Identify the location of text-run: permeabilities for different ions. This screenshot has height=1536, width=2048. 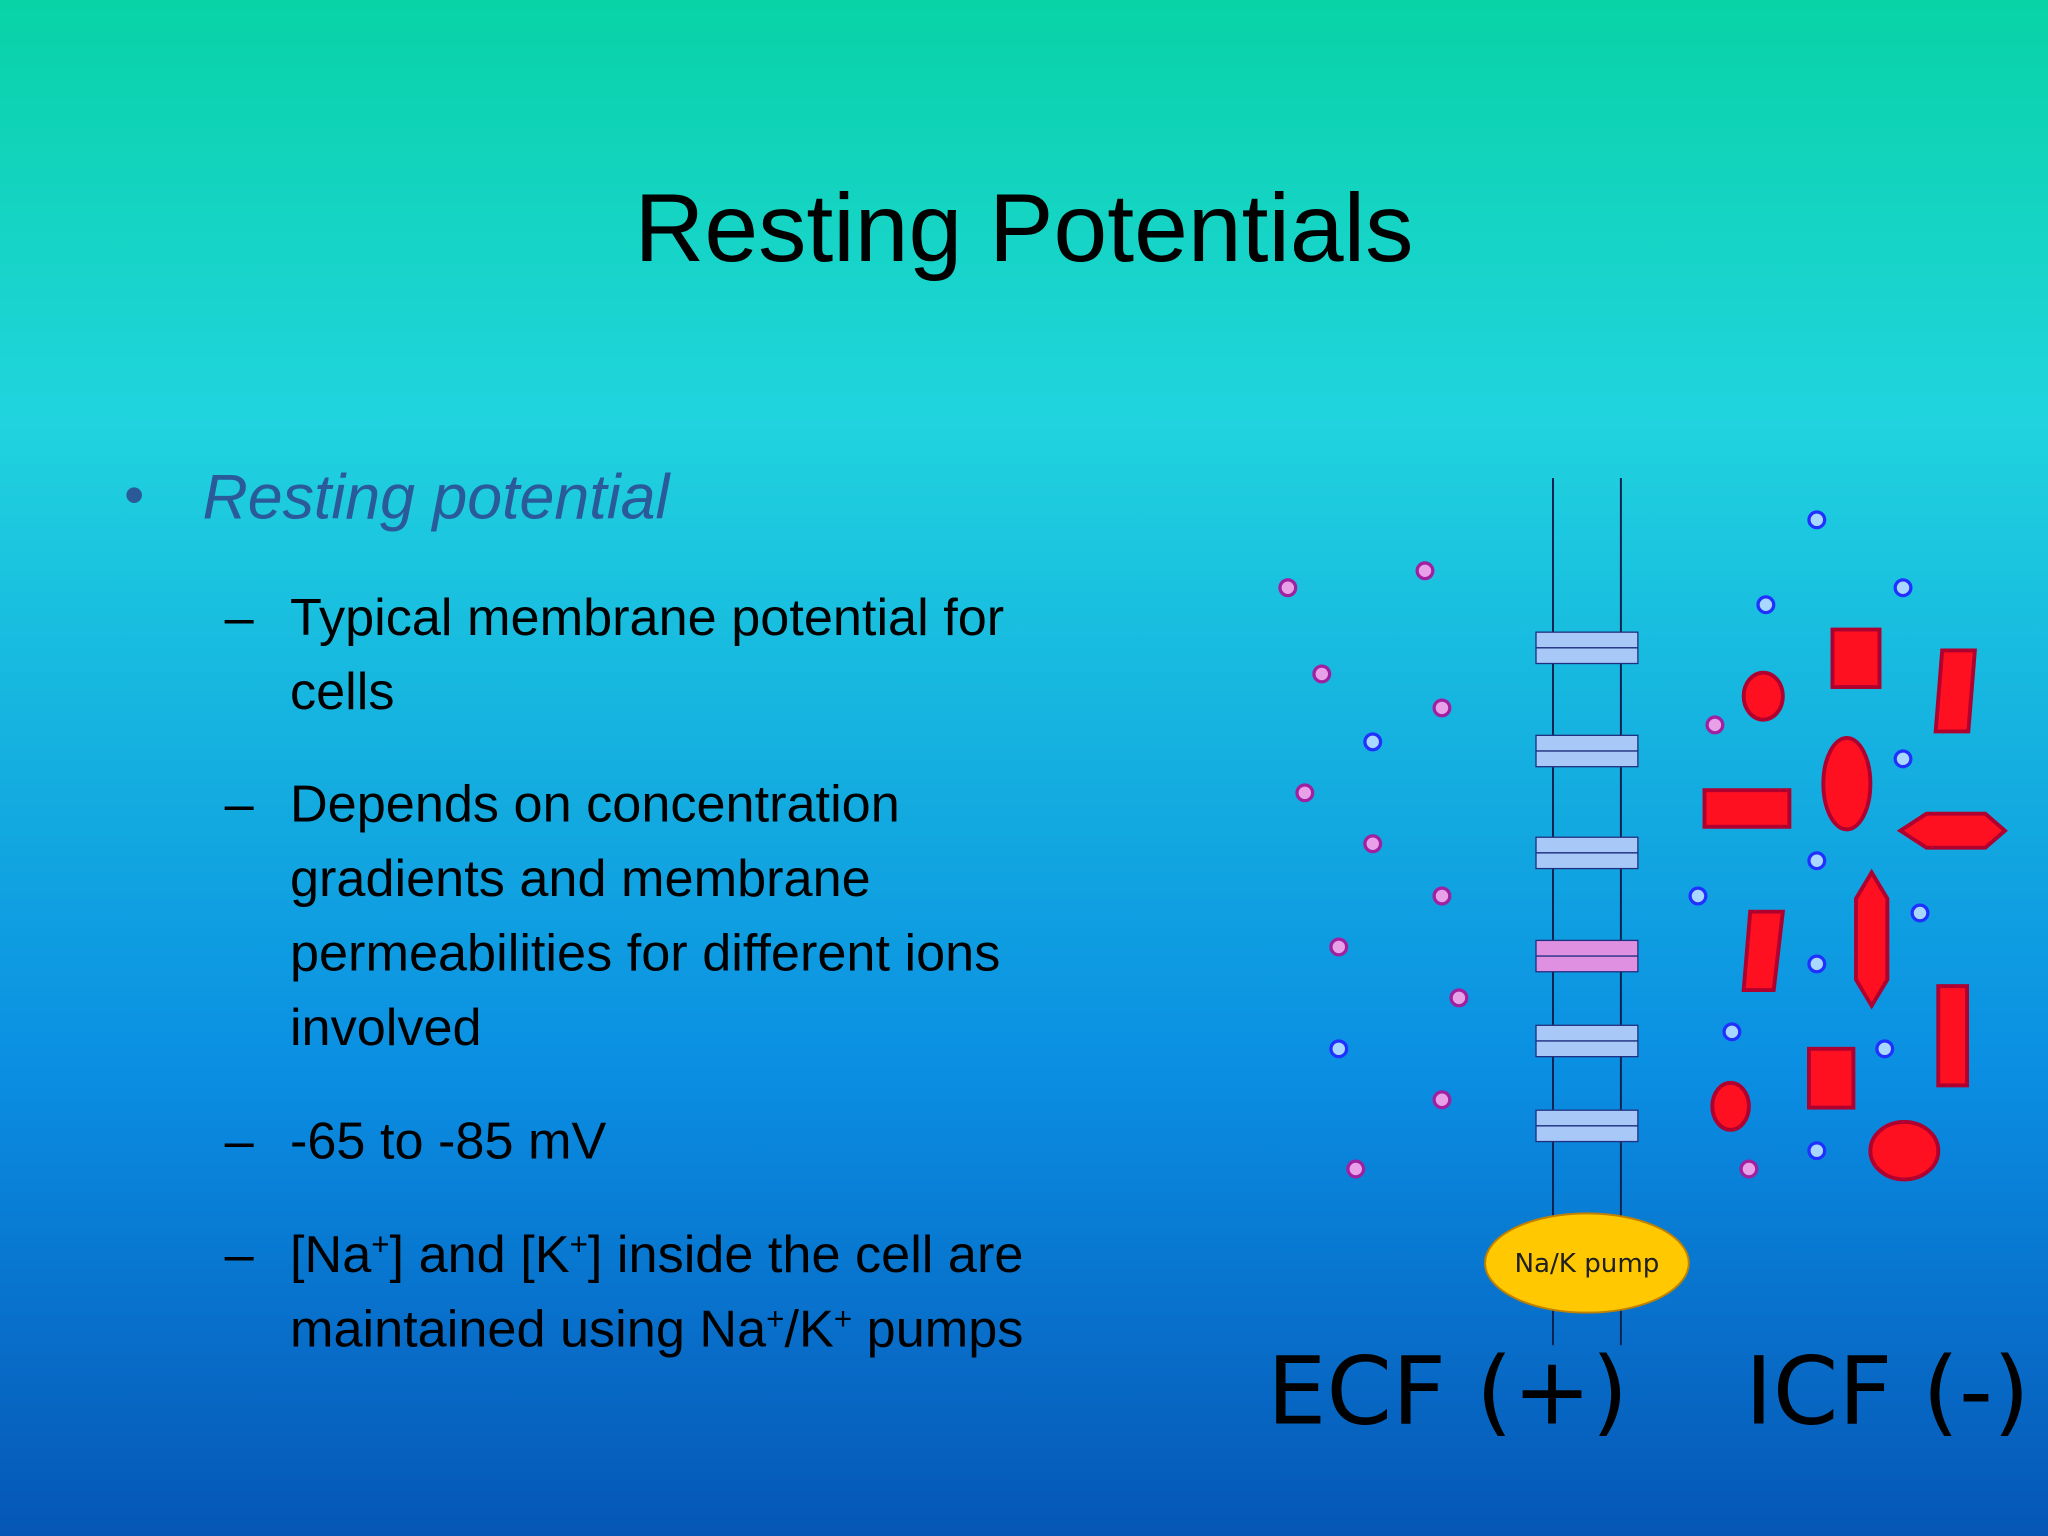
(645, 953).